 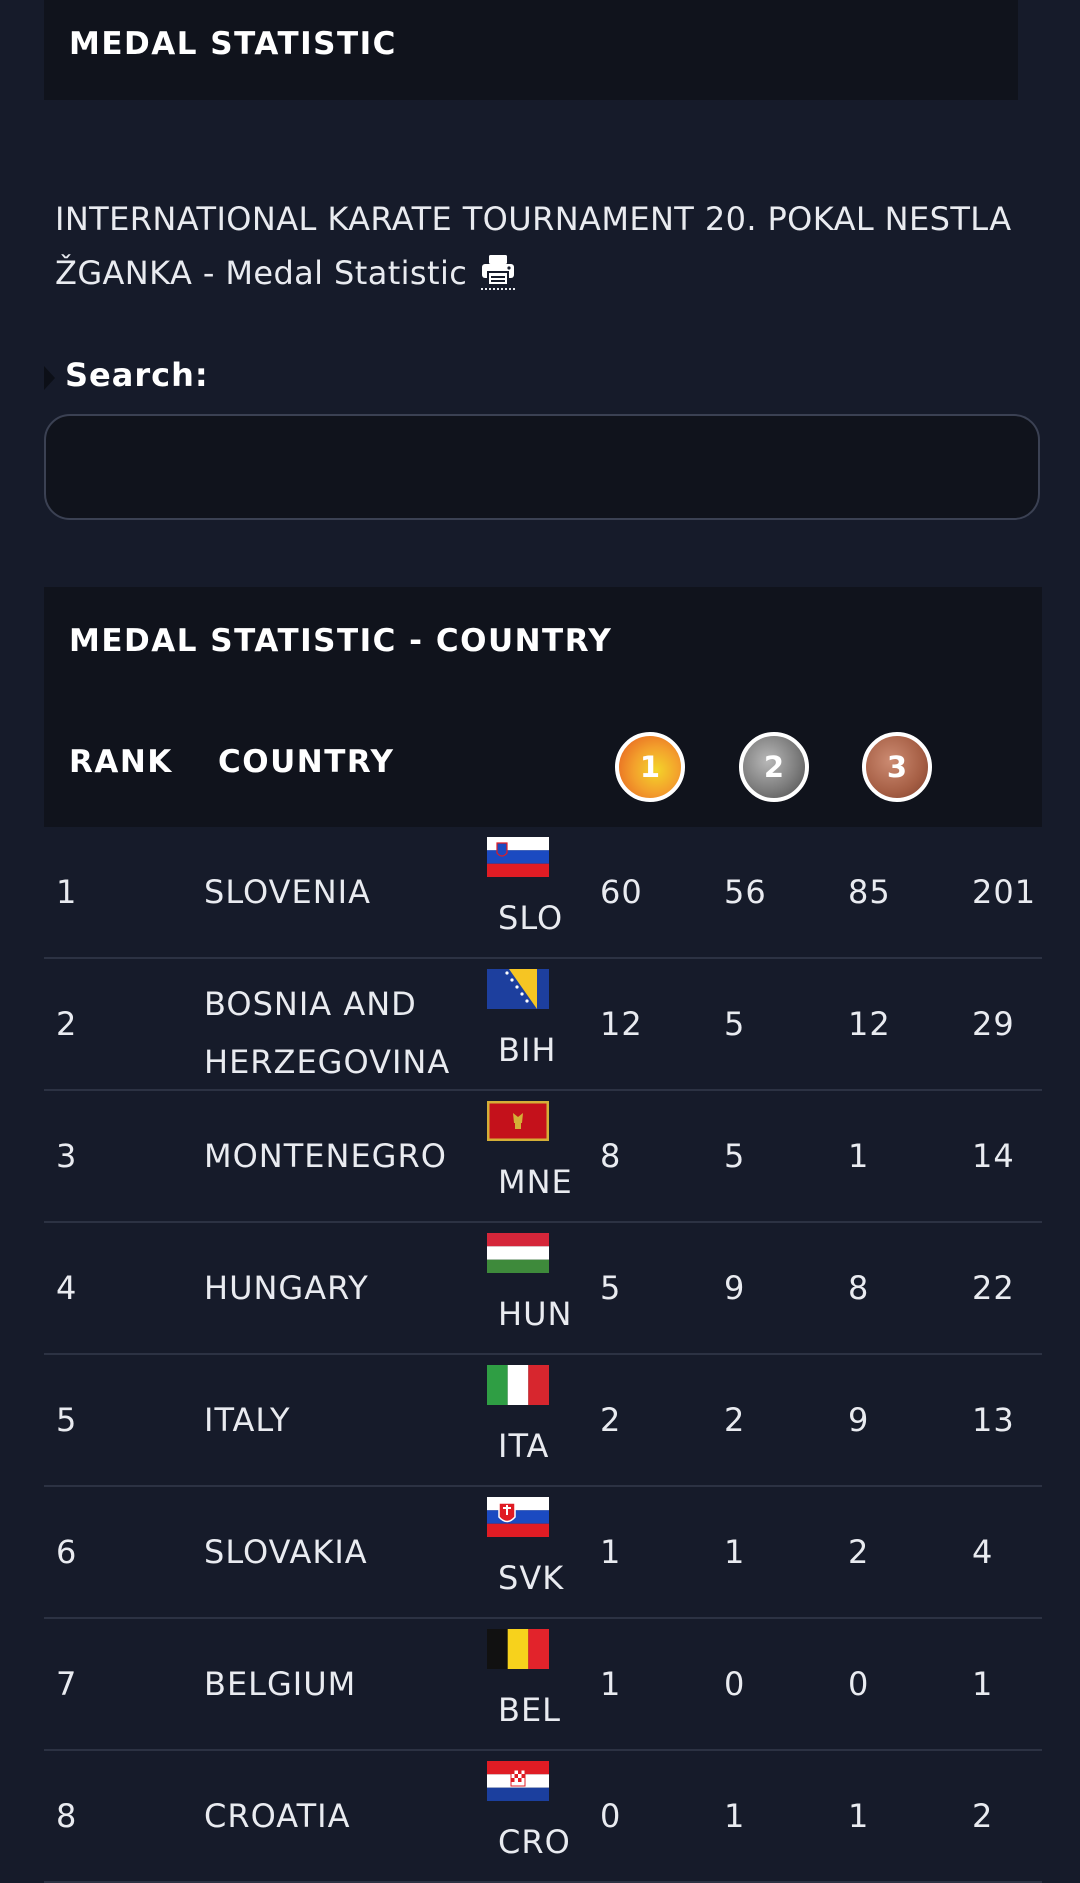 I want to click on slovakia-flag-icon, so click(x=518, y=1517).